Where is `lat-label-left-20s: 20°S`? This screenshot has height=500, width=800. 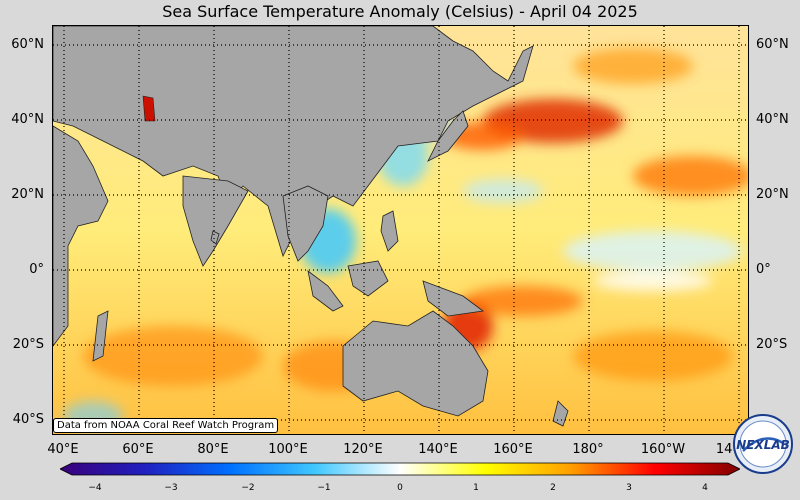
lat-label-left-20s: 20°S is located at coordinates (28, 344).